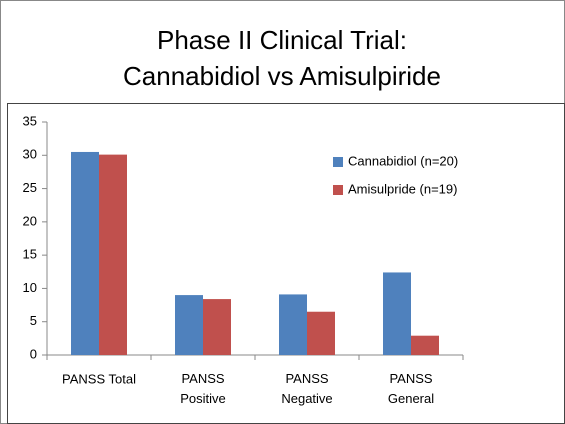 This screenshot has width=565, height=424. What do you see at coordinates (30, 187) in the screenshot?
I see `y-tick-label: 25` at bounding box center [30, 187].